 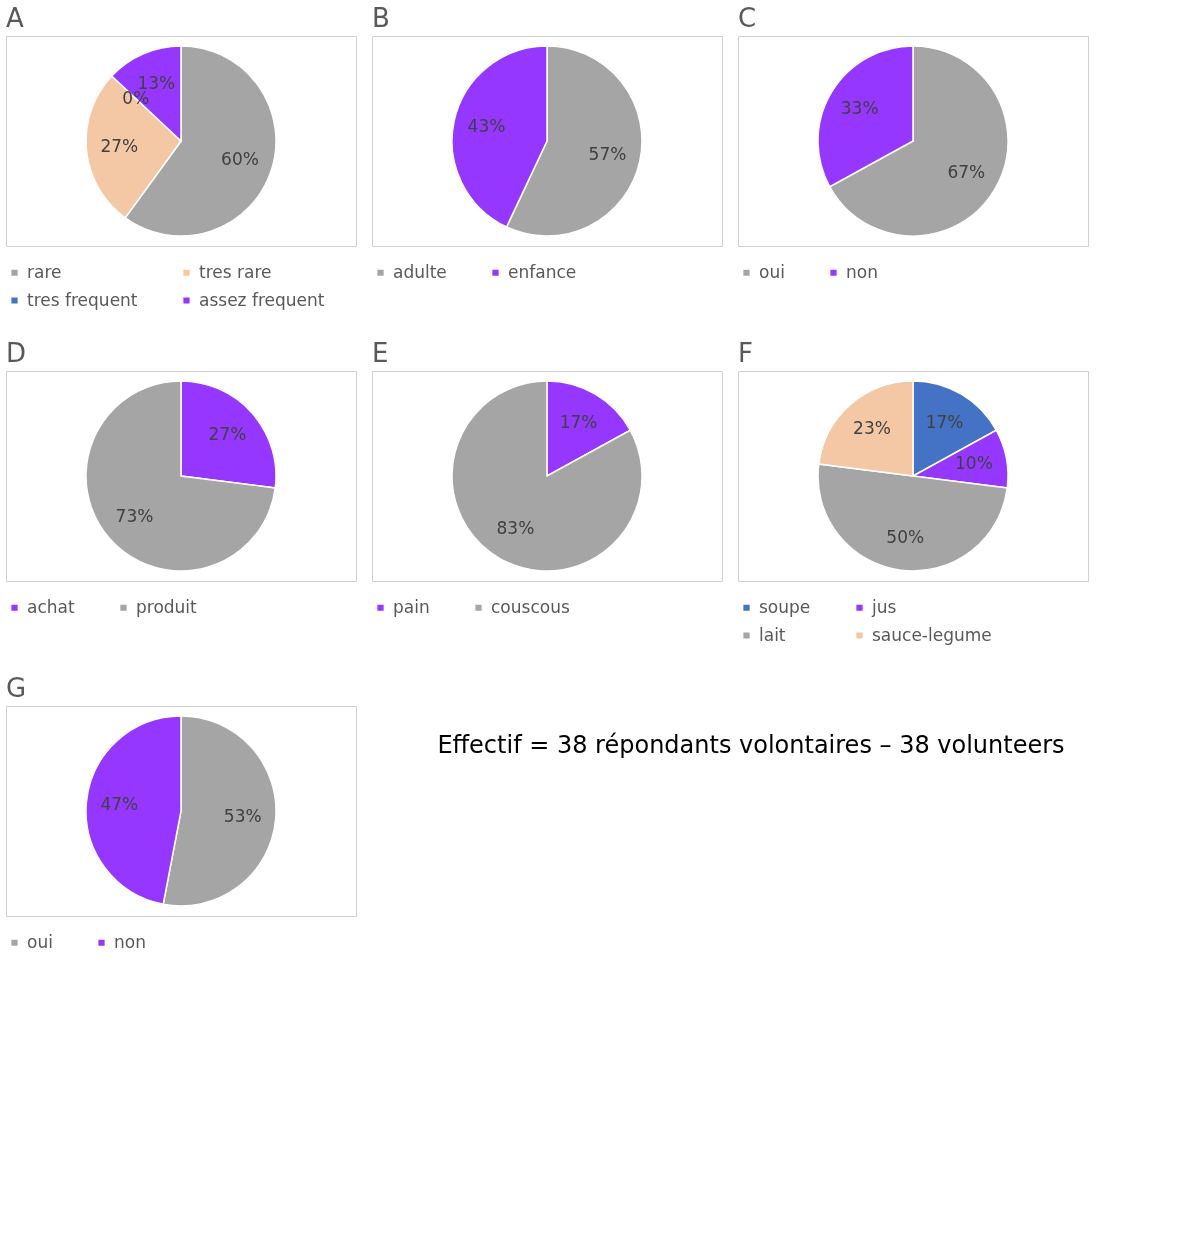 What do you see at coordinates (51, 606) in the screenshot?
I see `legend-label: achat` at bounding box center [51, 606].